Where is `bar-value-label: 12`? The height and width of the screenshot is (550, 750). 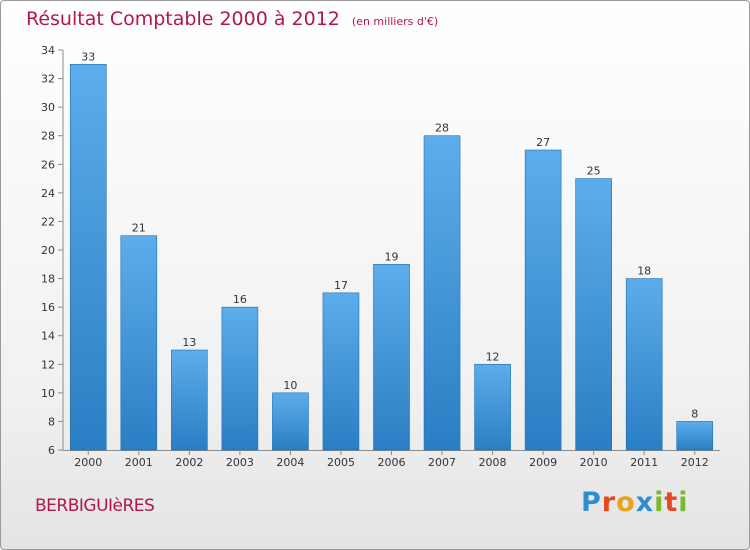
bar-value-label: 12 is located at coordinates (493, 356).